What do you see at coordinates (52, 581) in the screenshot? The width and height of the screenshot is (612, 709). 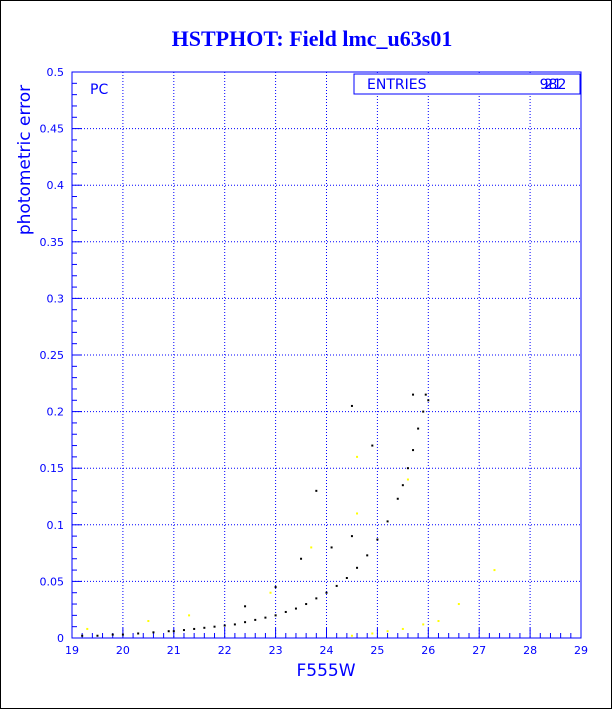 I see `y-tick-label: 0.05` at bounding box center [52, 581].